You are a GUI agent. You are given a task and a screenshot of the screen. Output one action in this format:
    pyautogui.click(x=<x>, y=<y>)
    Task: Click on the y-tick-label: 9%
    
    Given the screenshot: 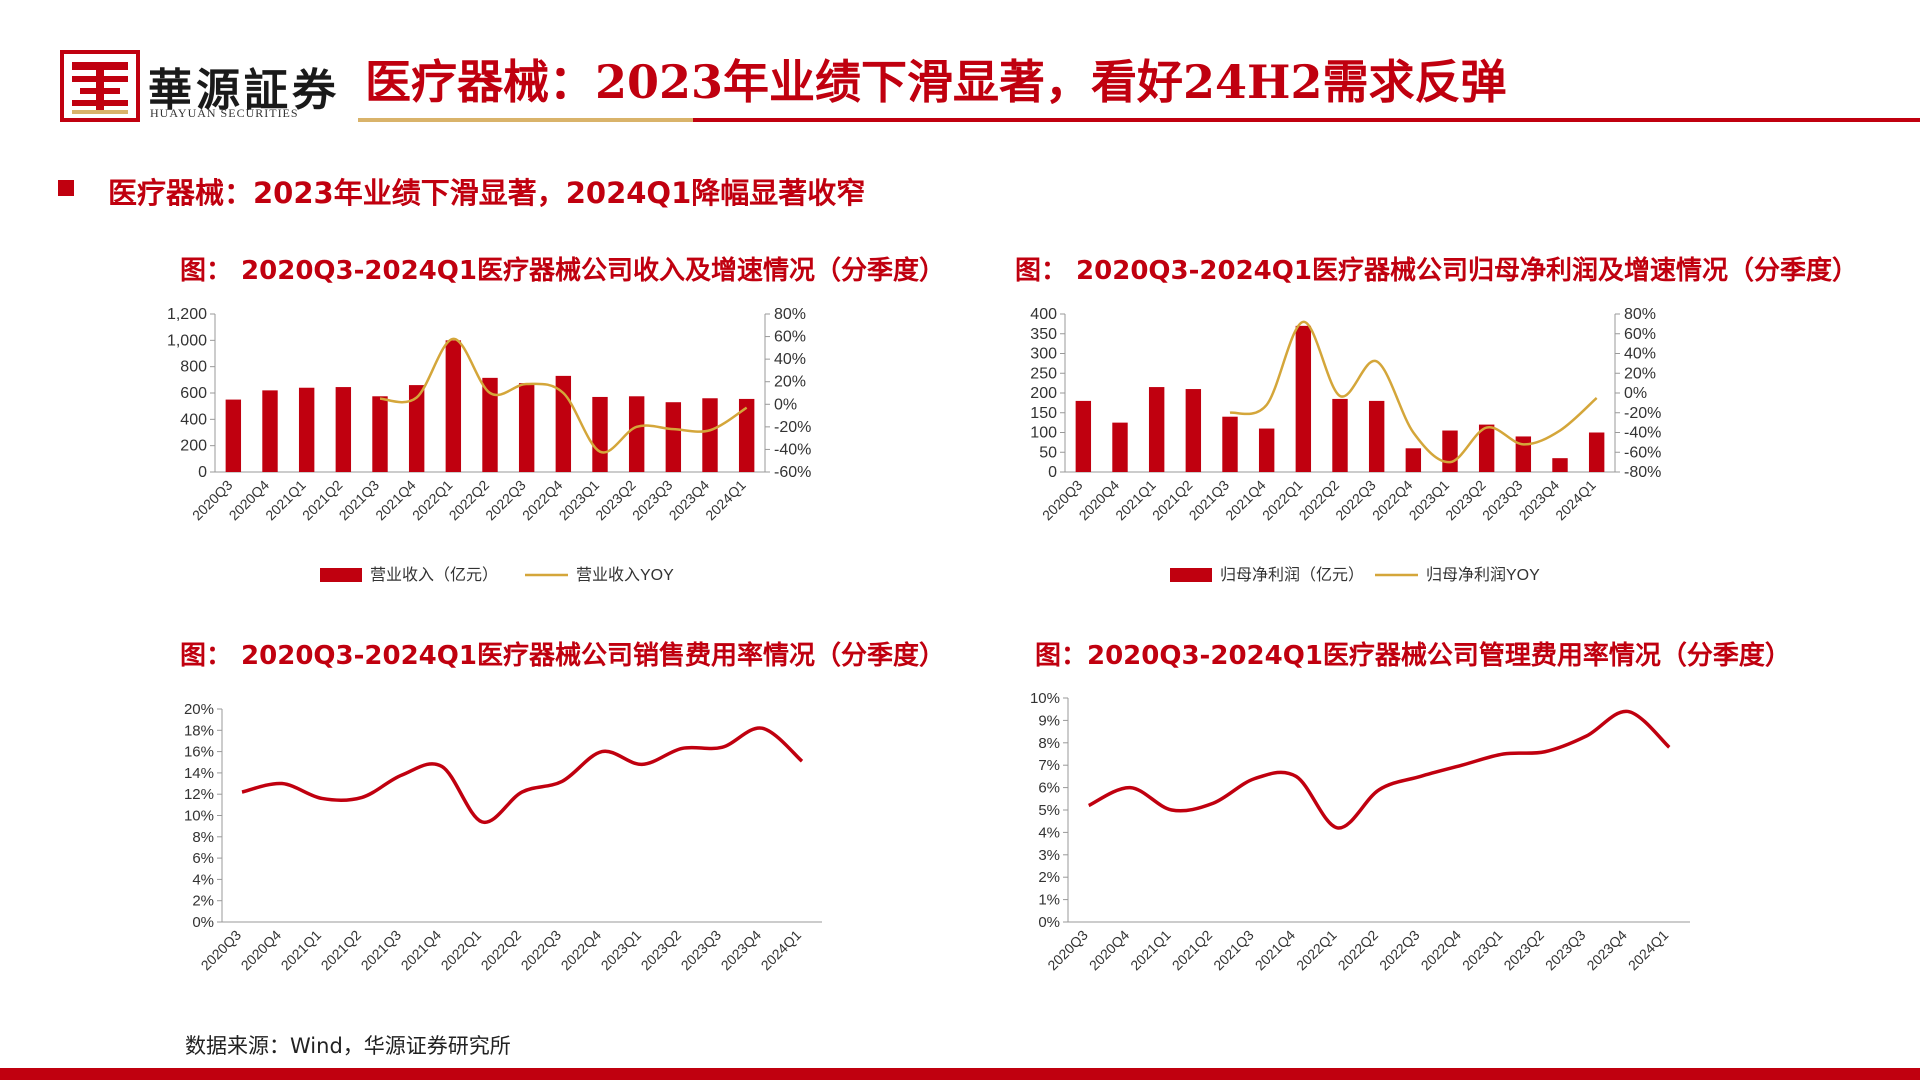 What is the action you would take?
    pyautogui.click(x=1049, y=720)
    